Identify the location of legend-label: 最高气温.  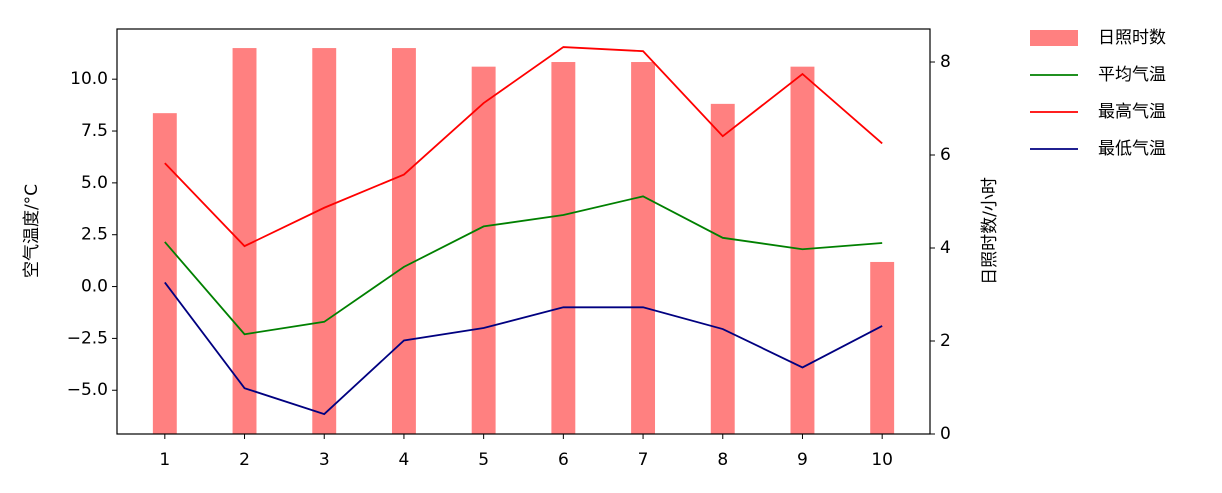
(1132, 112).